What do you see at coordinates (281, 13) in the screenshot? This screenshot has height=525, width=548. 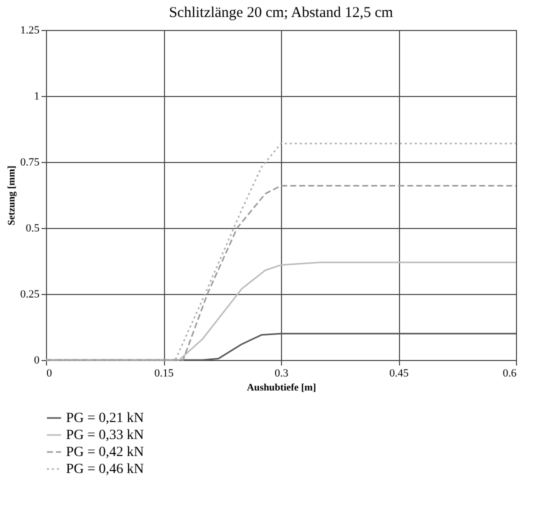 I see `chart-title: Schlitzlänge 20 cm; Abstand 12,5 cm` at bounding box center [281, 13].